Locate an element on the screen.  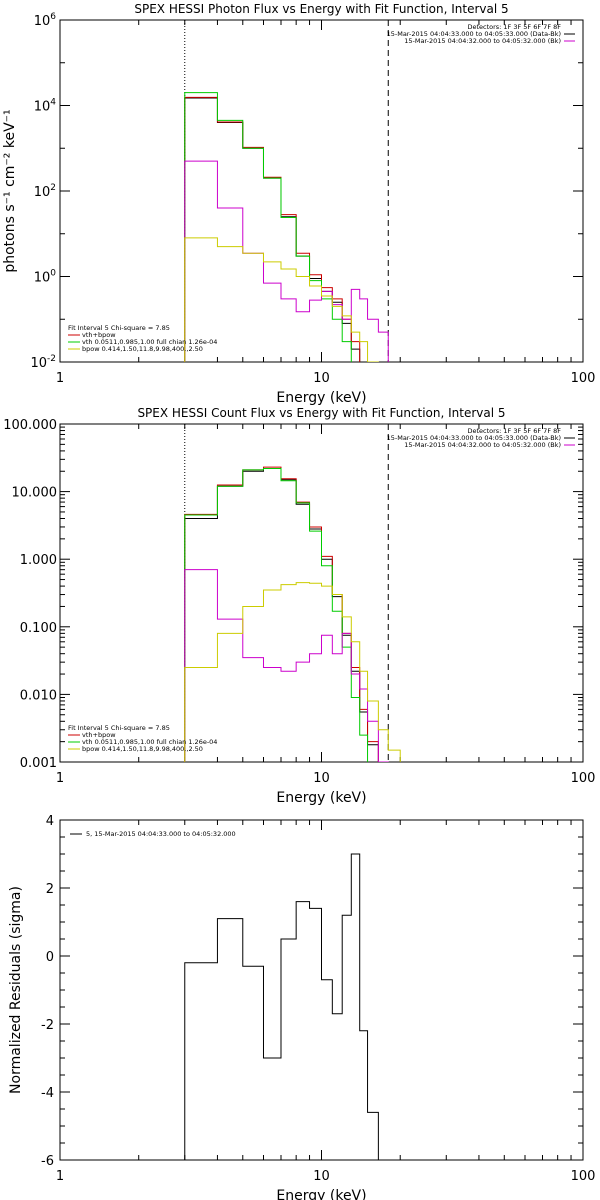
y-tick-label: 1.000 is located at coordinates (38, 560).